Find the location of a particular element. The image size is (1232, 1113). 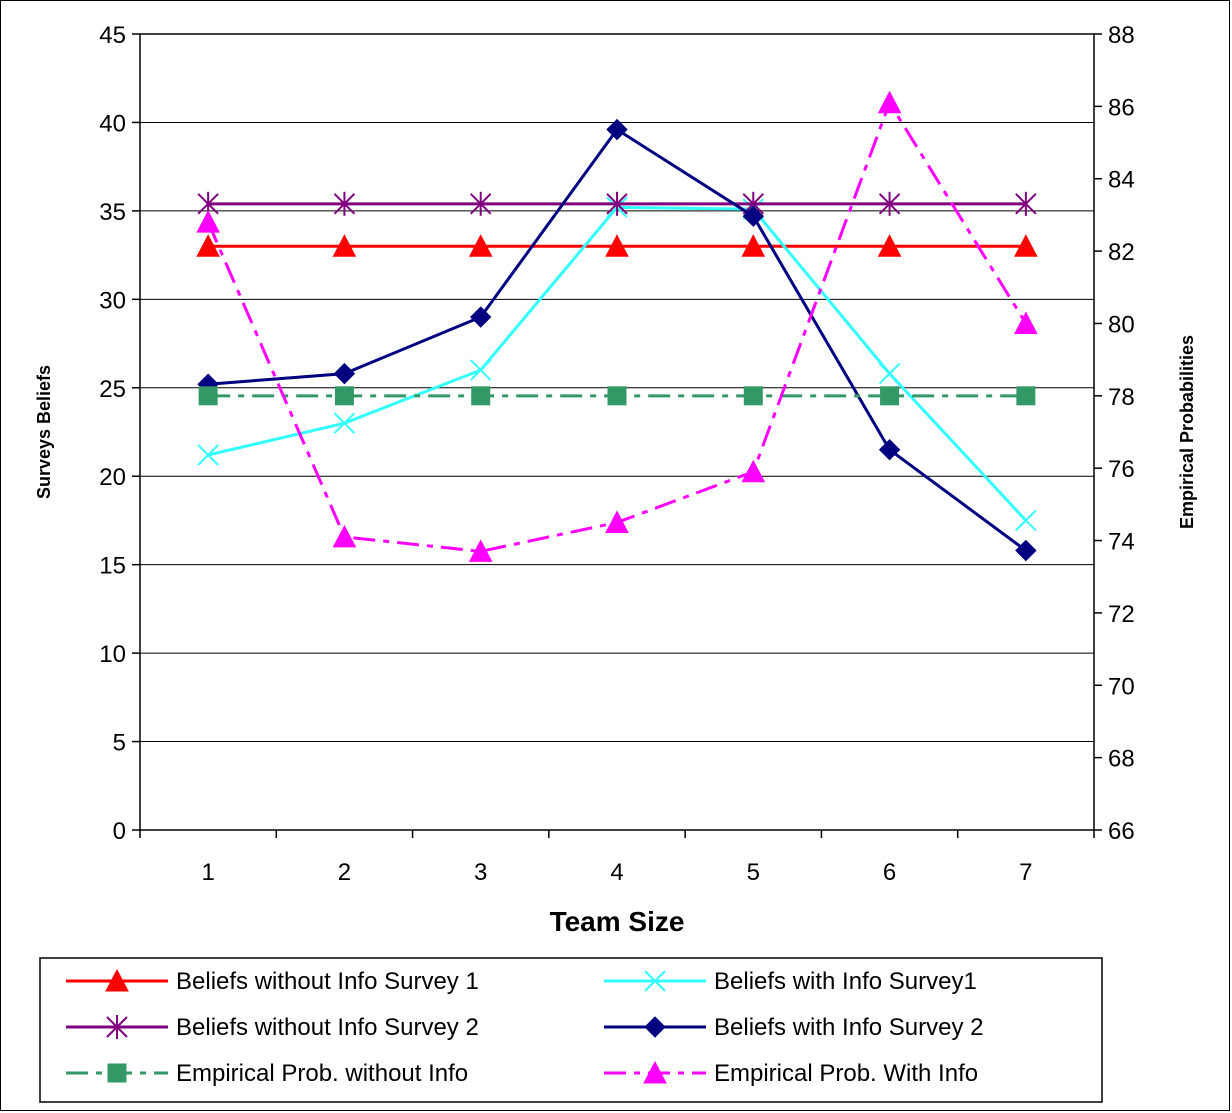

x-axis-title: Team Size is located at coordinates (617, 921).